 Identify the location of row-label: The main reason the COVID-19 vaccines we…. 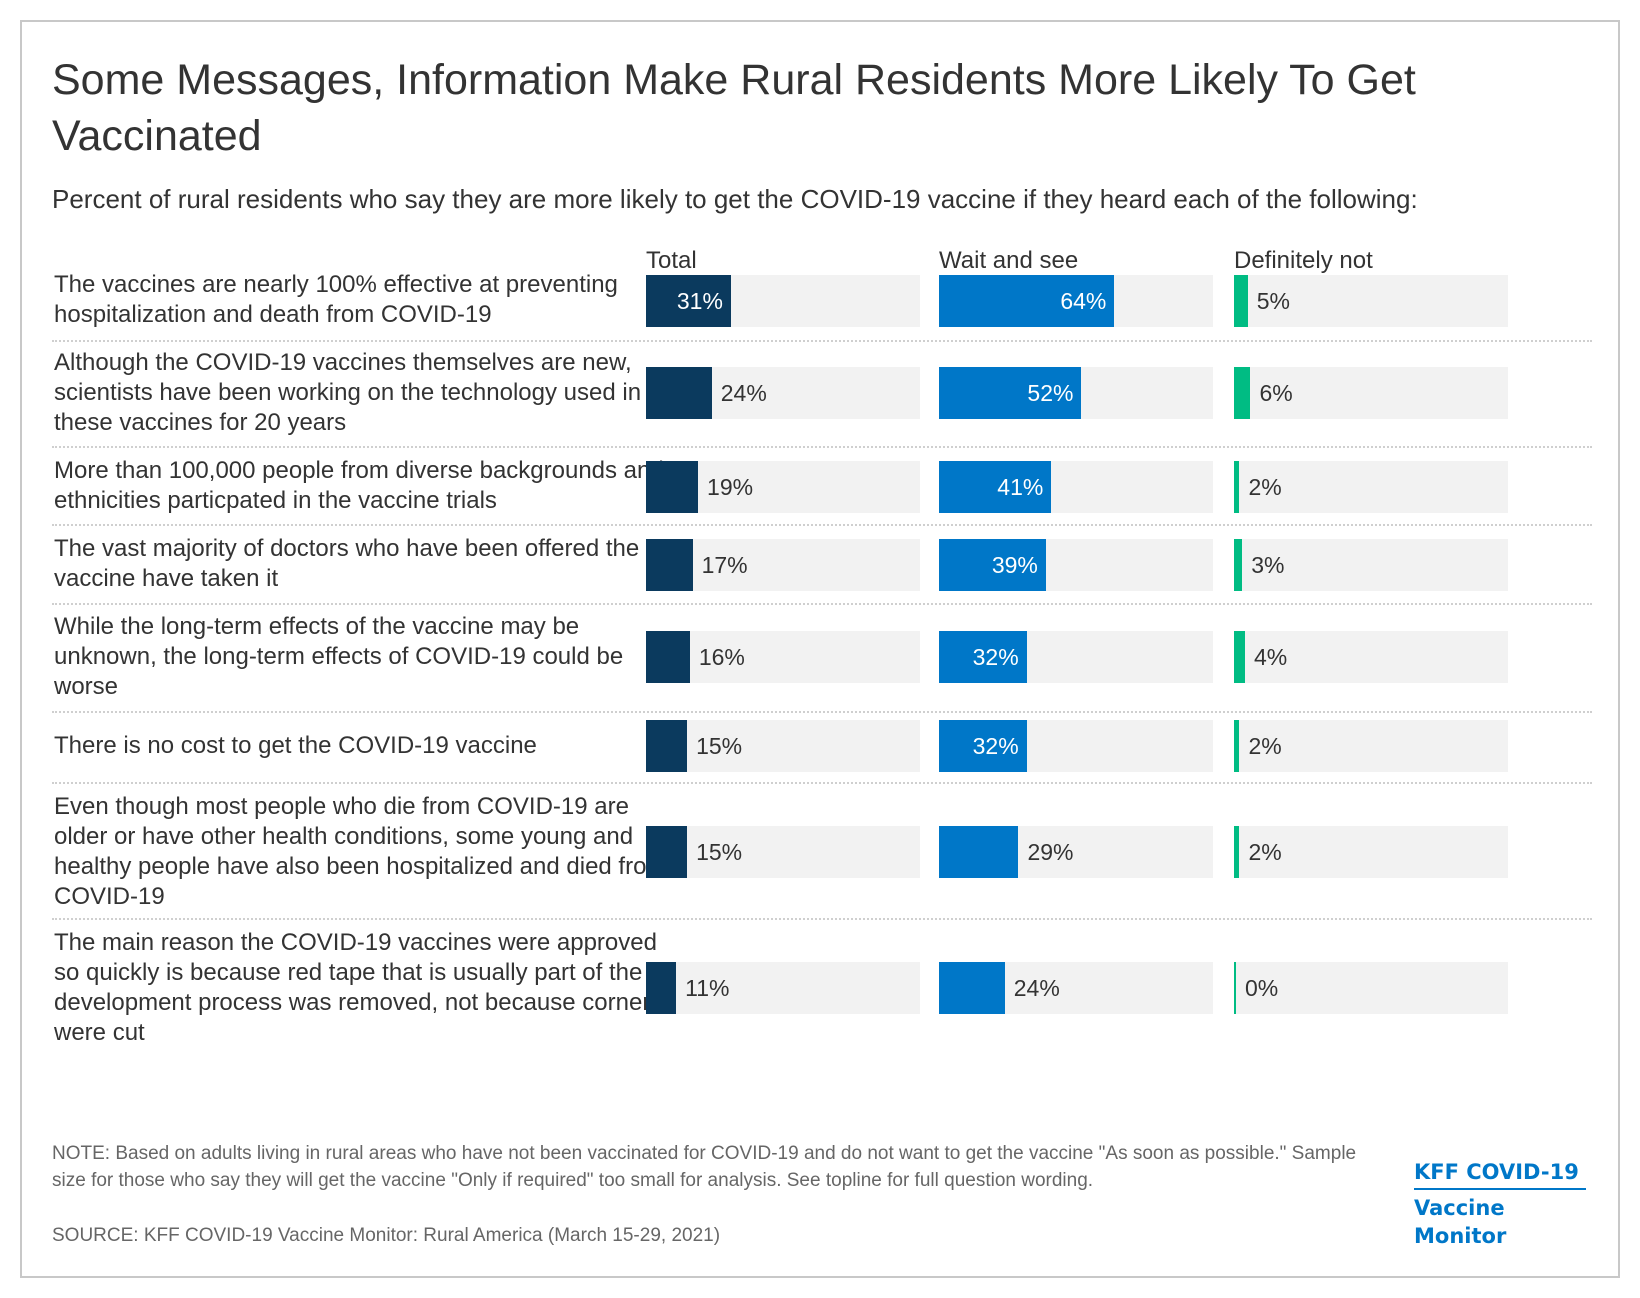
(358, 987).